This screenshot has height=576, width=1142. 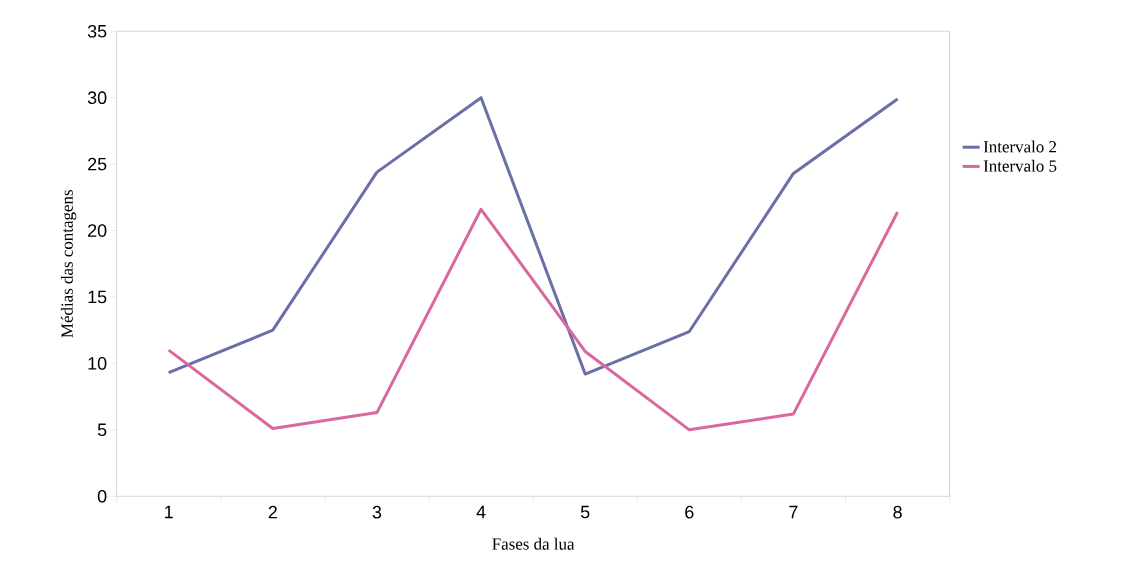 I want to click on y-tick-label: 35, so click(x=97, y=31).